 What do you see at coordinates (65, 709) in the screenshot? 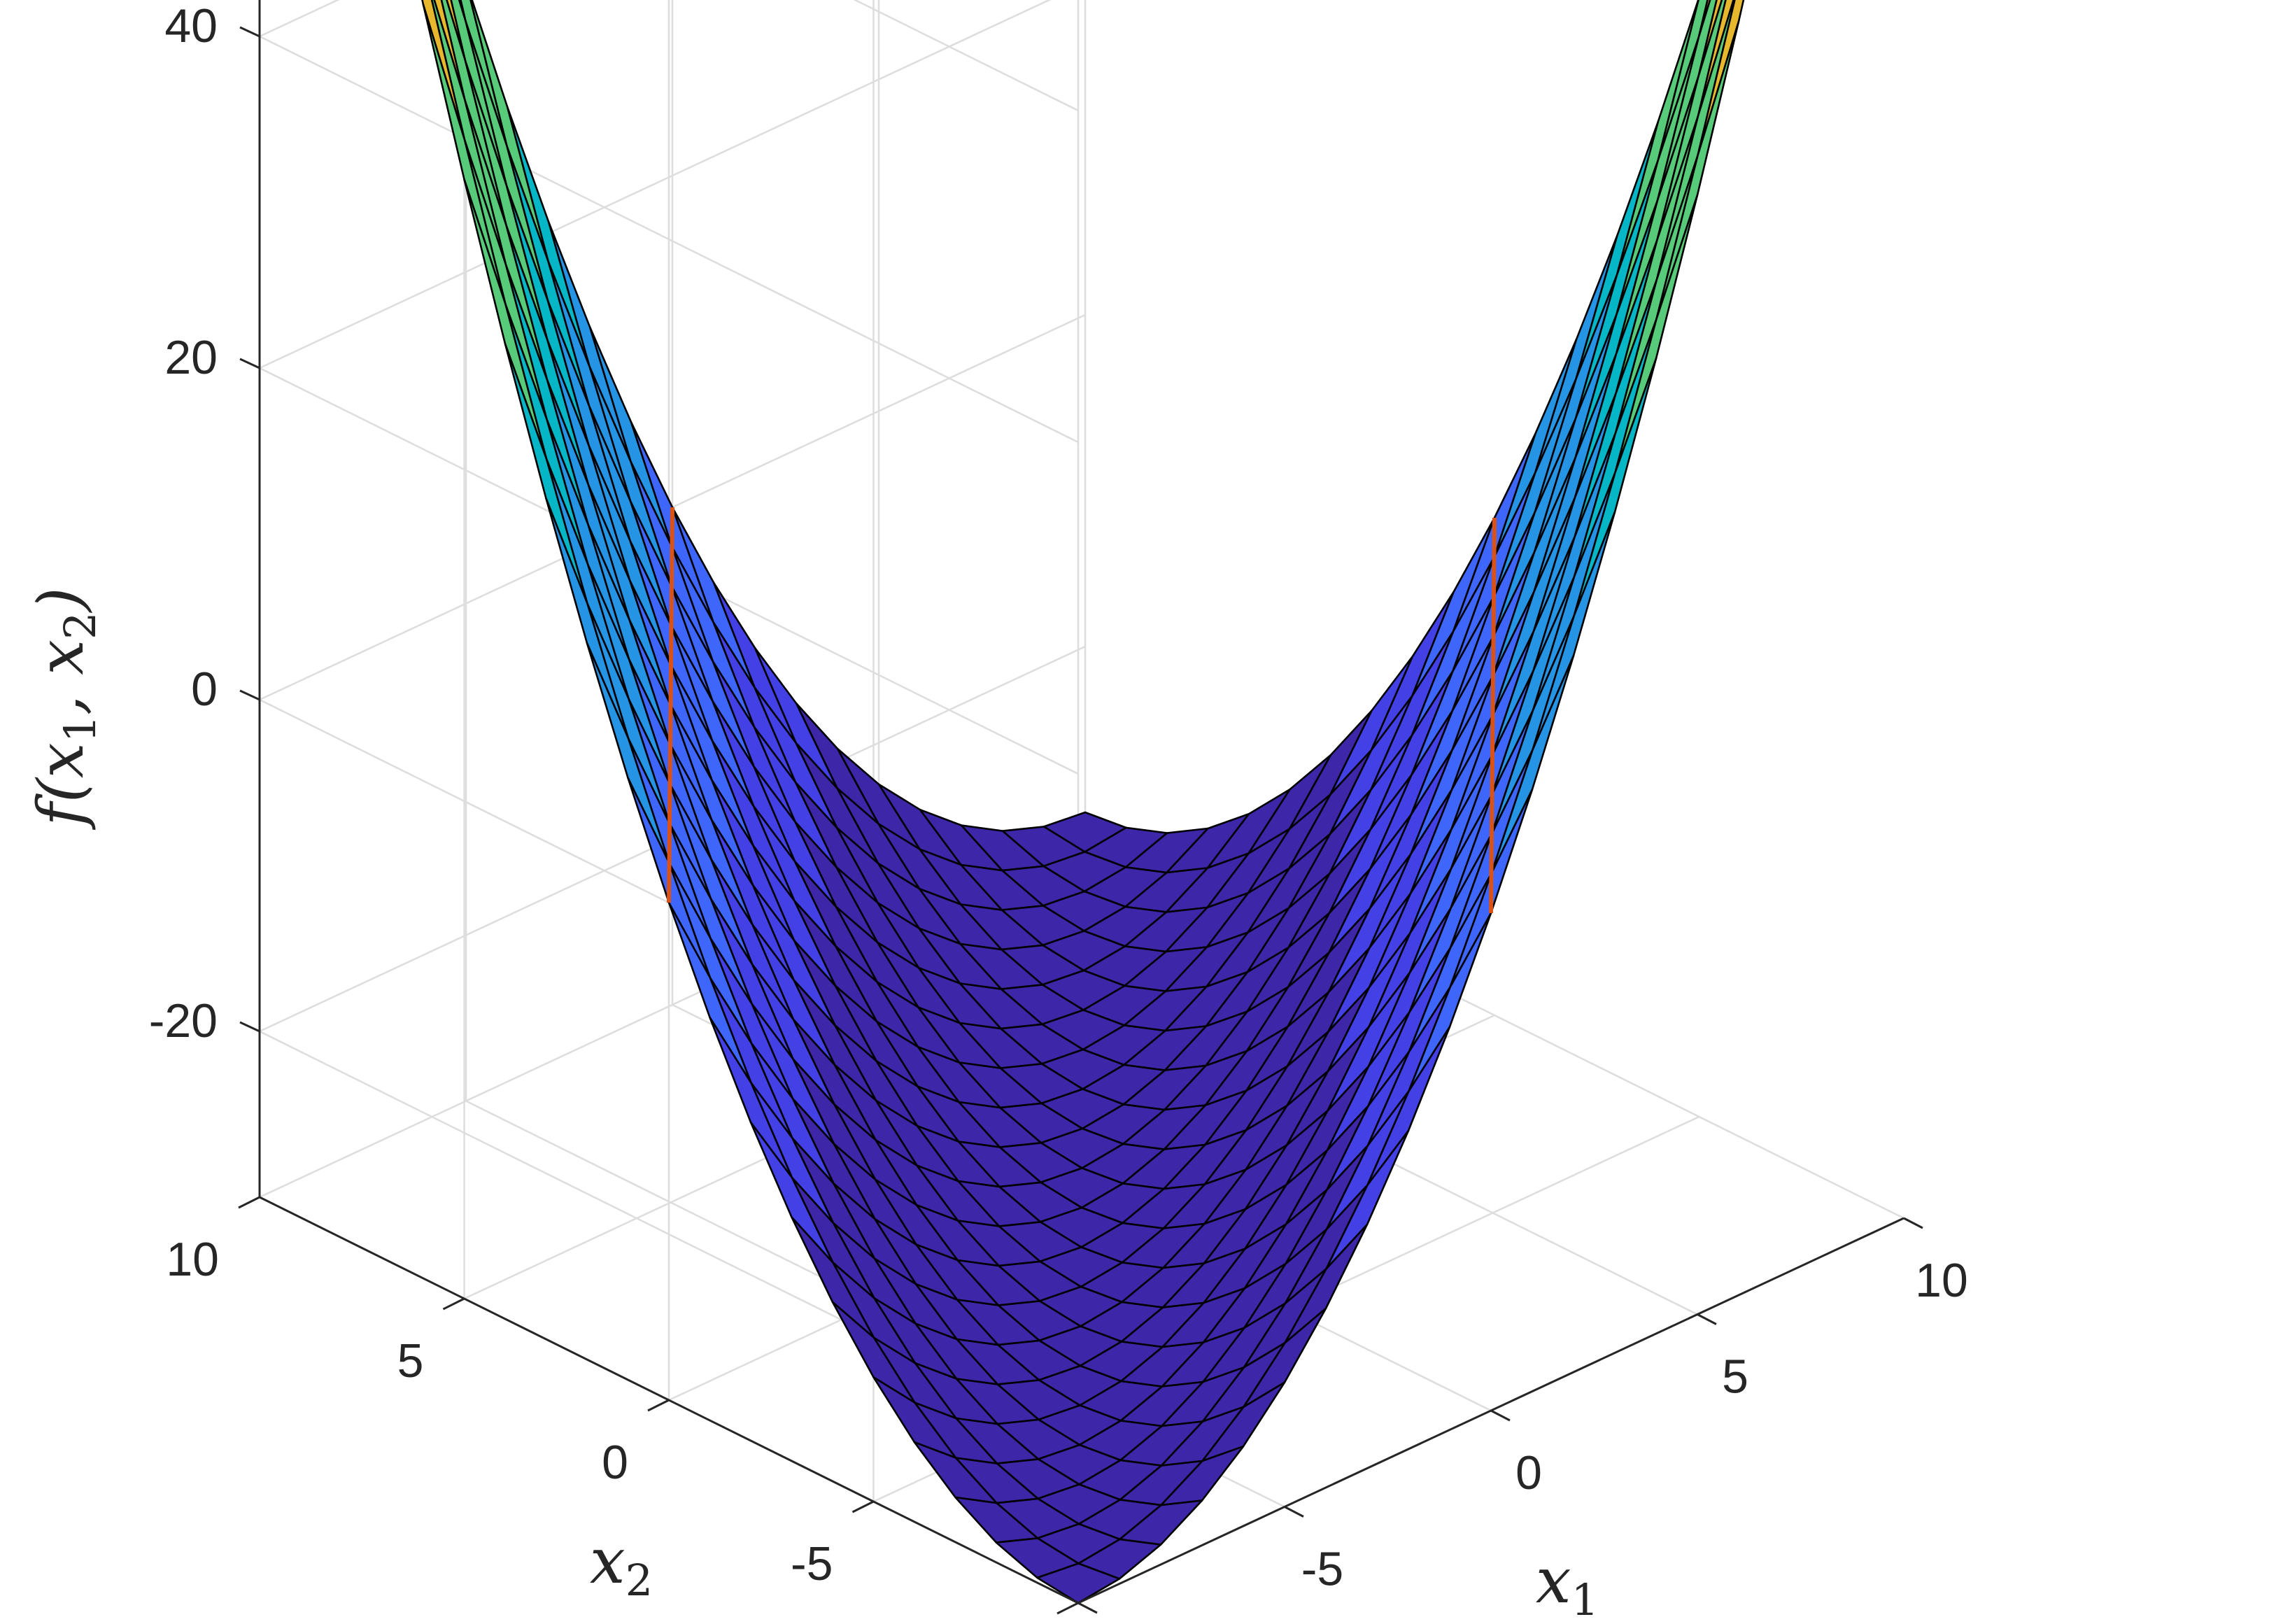
I see `z-axis-label: f(x1, x2)` at bounding box center [65, 709].